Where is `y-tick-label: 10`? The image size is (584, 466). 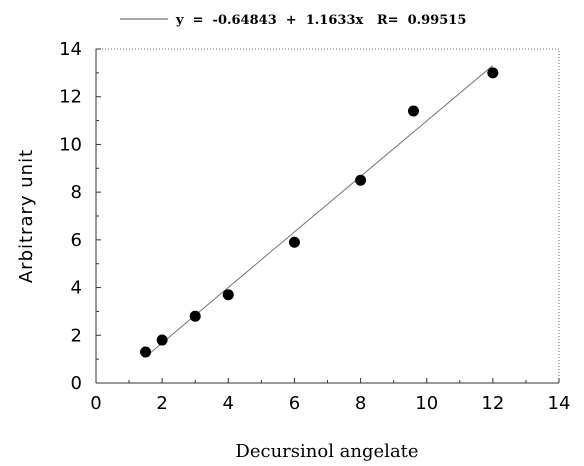 y-tick-label: 10 is located at coordinates (70, 144).